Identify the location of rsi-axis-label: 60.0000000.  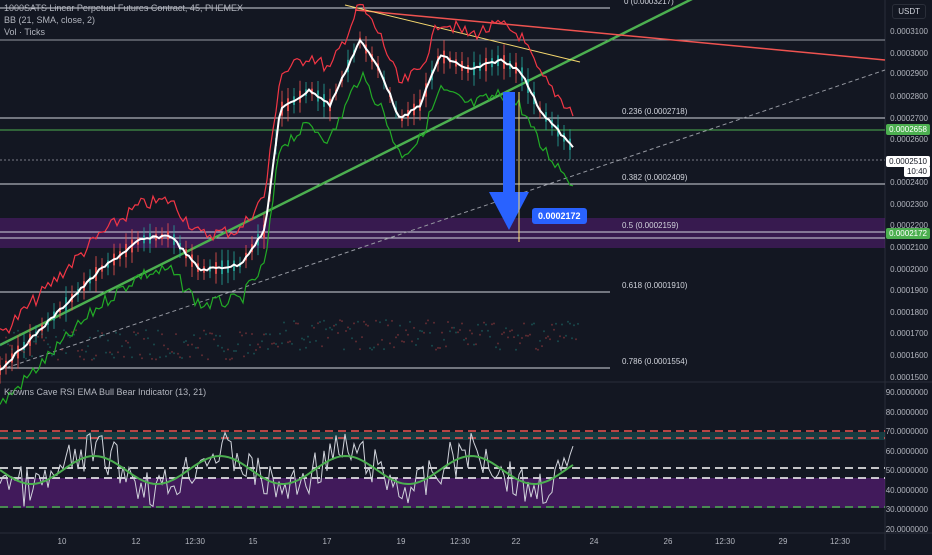
(906, 451).